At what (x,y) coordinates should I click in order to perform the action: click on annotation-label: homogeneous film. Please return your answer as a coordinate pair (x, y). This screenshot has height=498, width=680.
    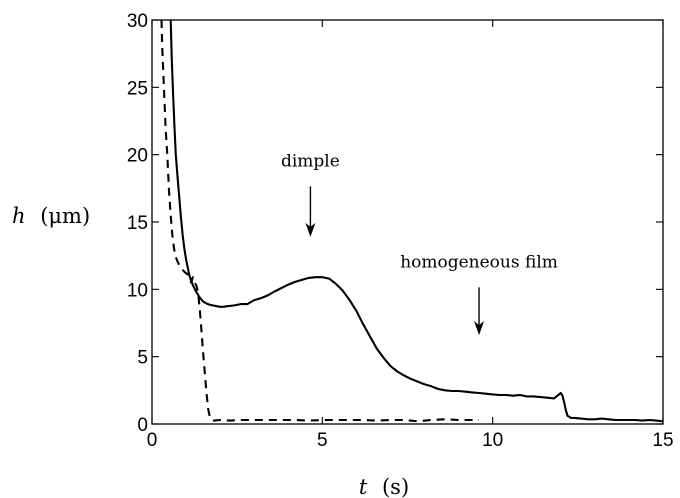
    Looking at the image, I should click on (479, 262).